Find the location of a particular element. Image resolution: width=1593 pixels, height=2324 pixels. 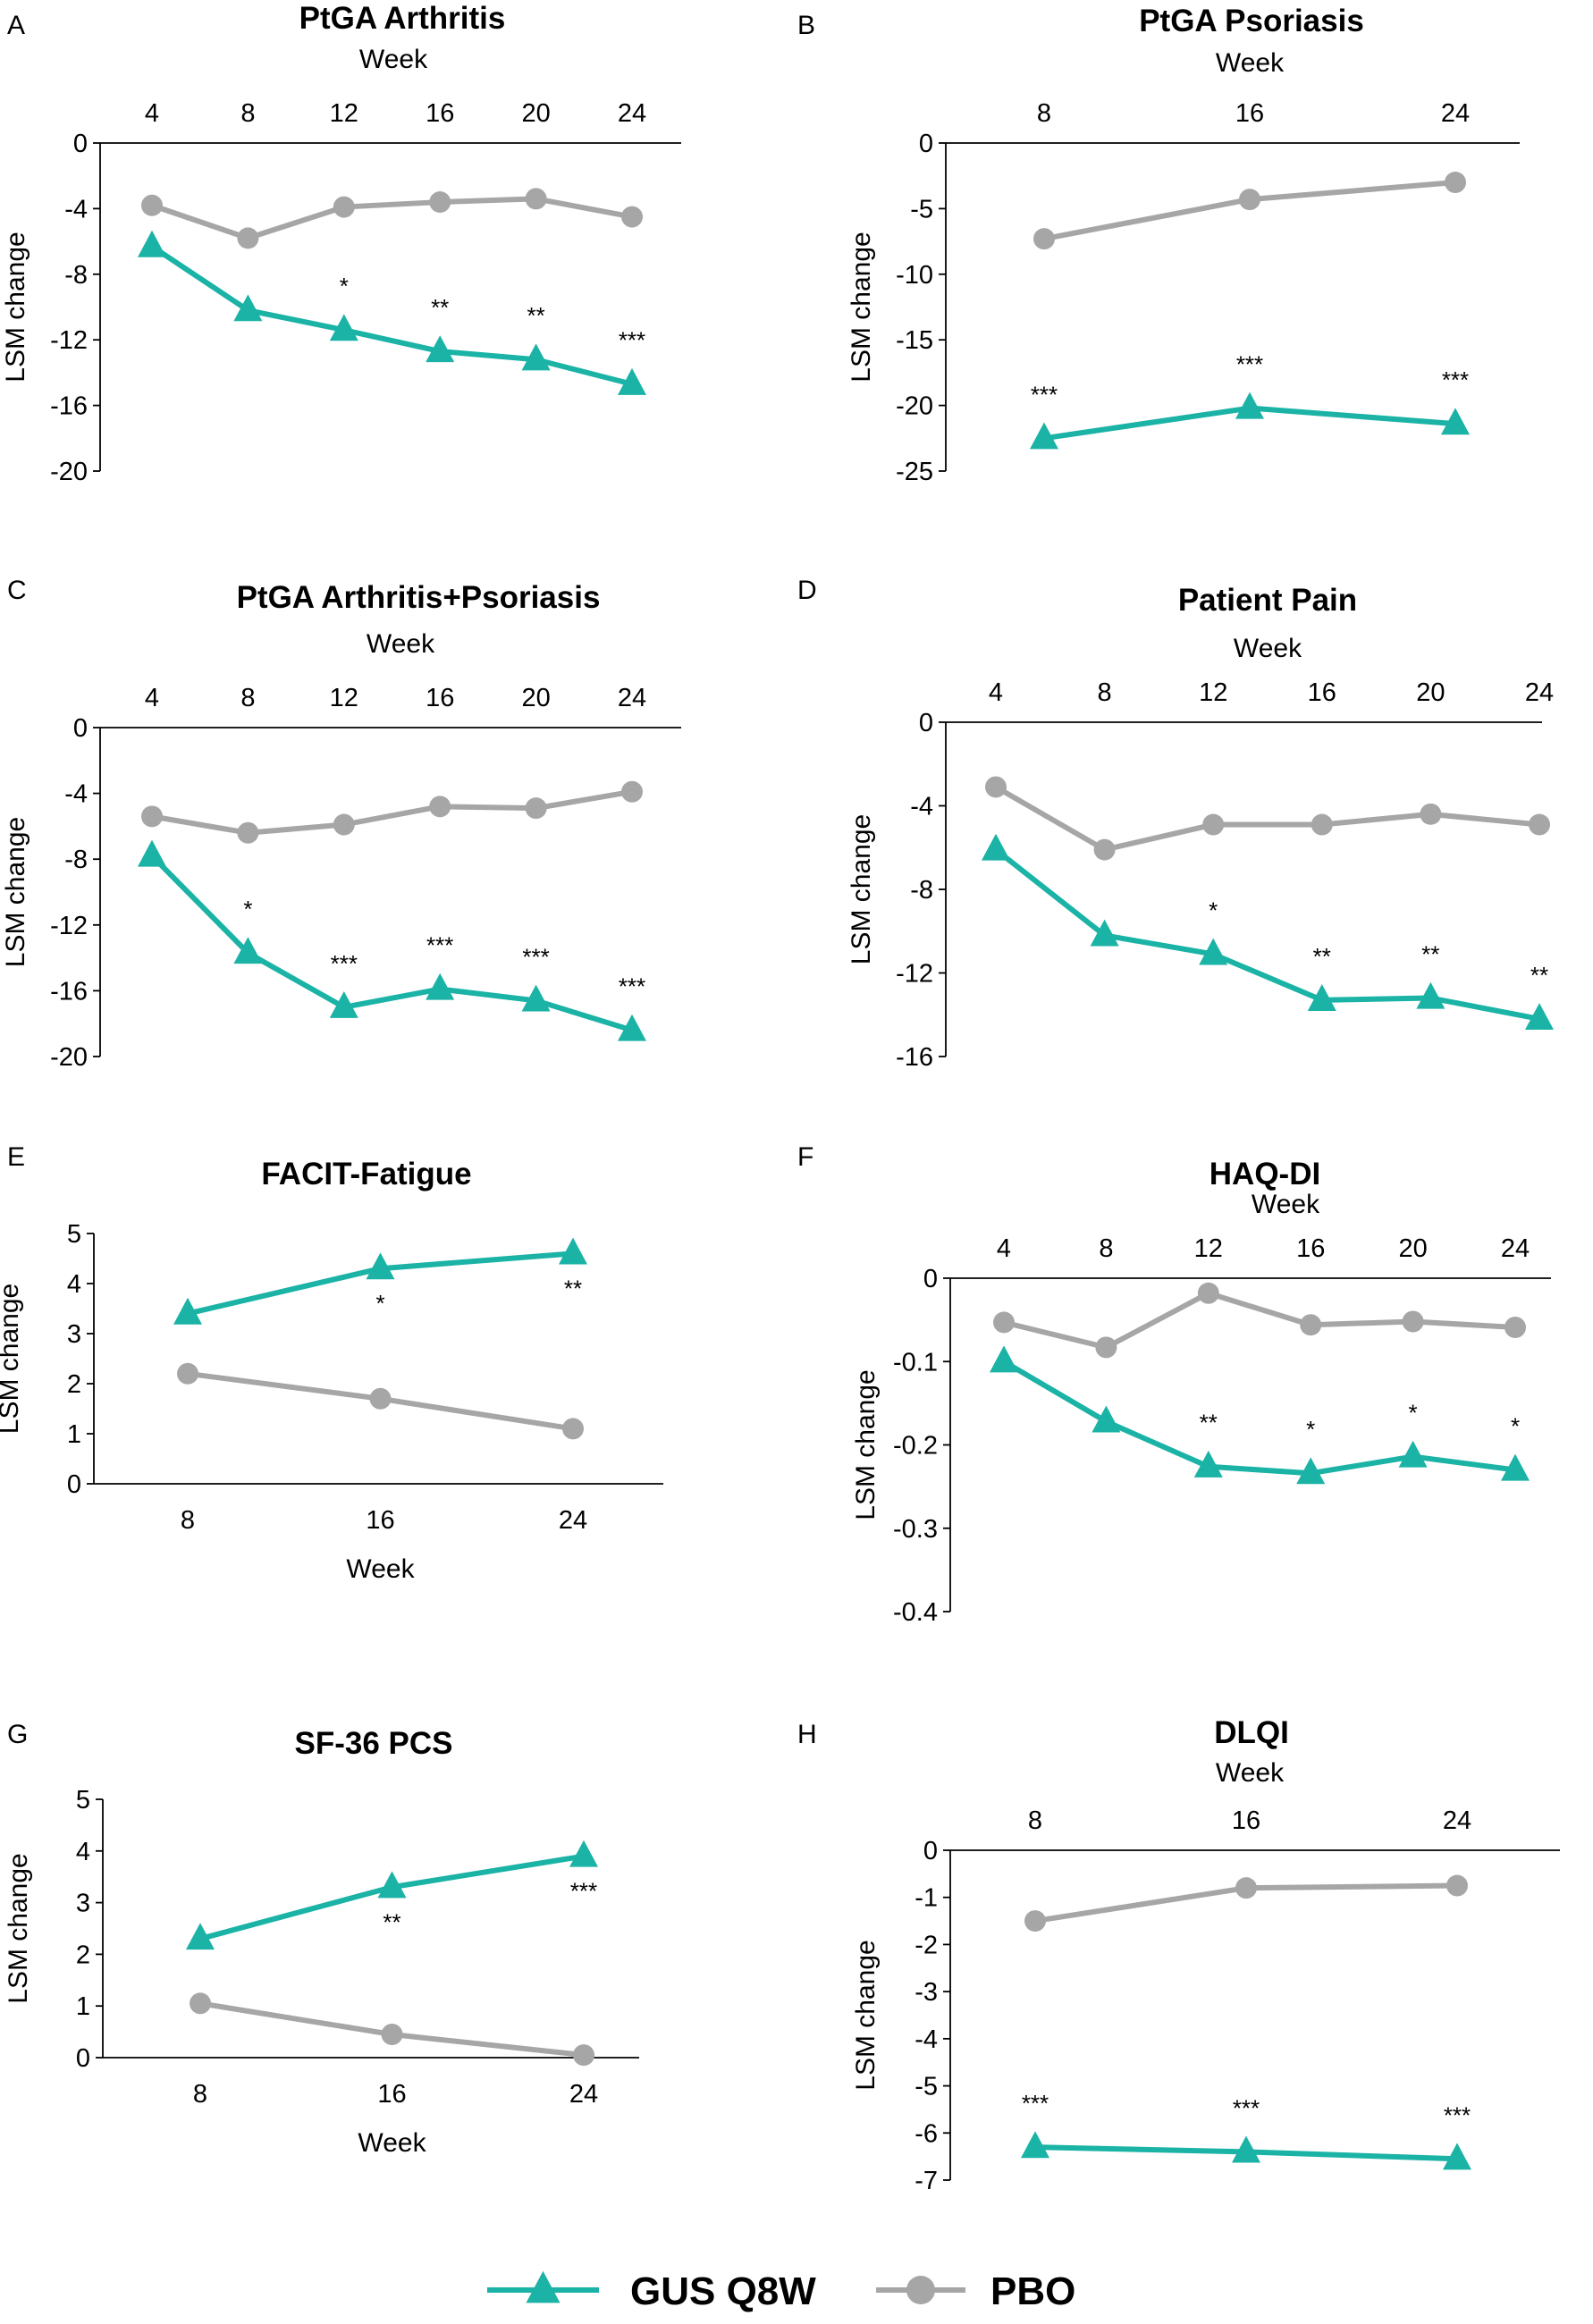

panel-letter: H is located at coordinates (807, 1734).